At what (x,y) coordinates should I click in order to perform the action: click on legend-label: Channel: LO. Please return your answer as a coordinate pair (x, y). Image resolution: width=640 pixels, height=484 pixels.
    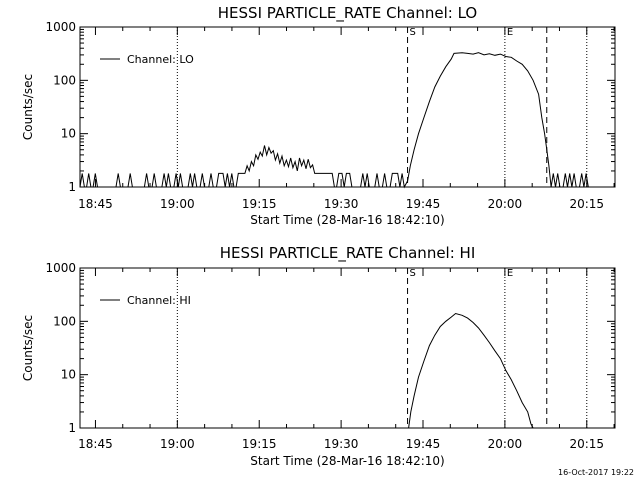
    Looking at the image, I should click on (160, 59).